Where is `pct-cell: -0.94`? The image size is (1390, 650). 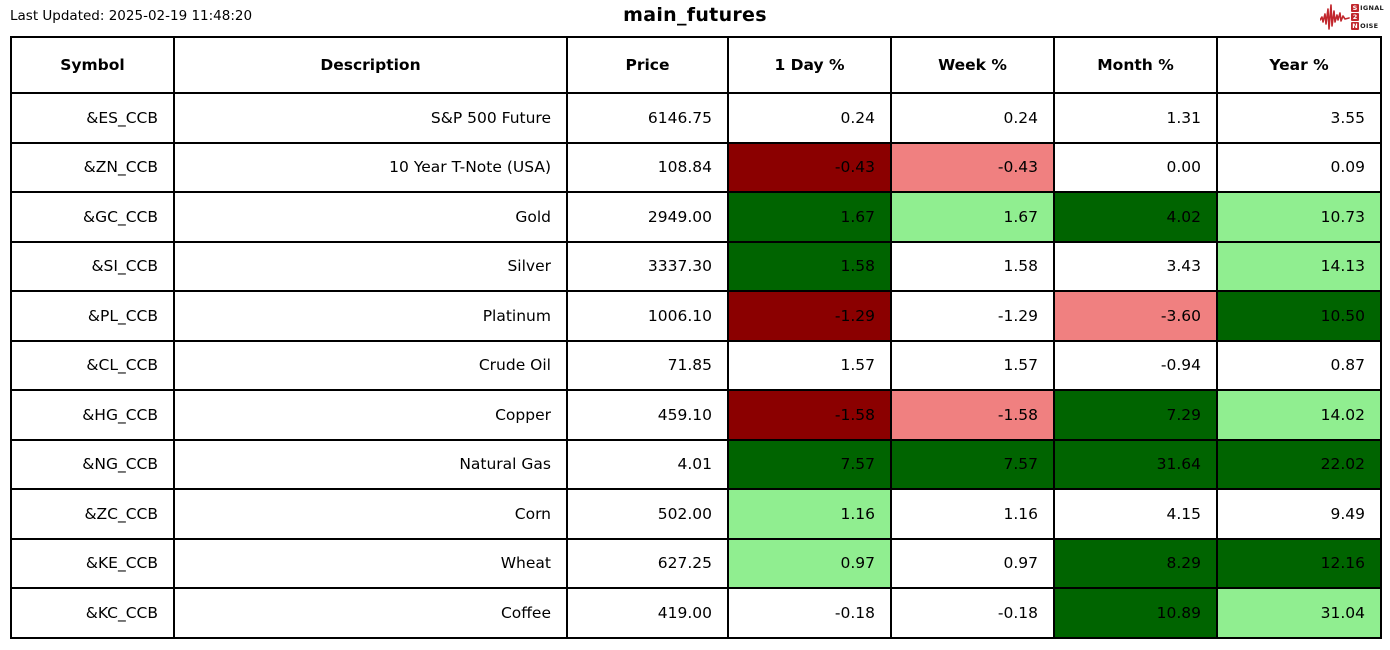 pct-cell: -0.94 is located at coordinates (1135, 365).